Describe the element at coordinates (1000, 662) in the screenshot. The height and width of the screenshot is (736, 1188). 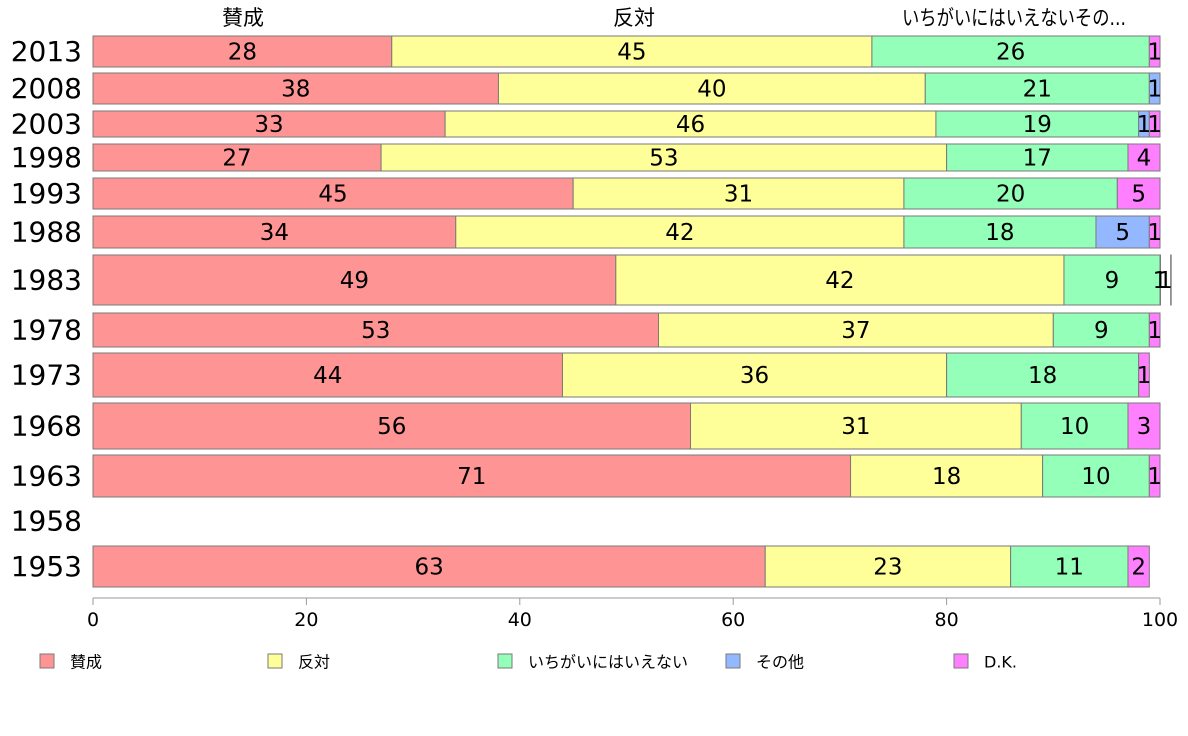
I see `legend-label: D.K.` at that location.